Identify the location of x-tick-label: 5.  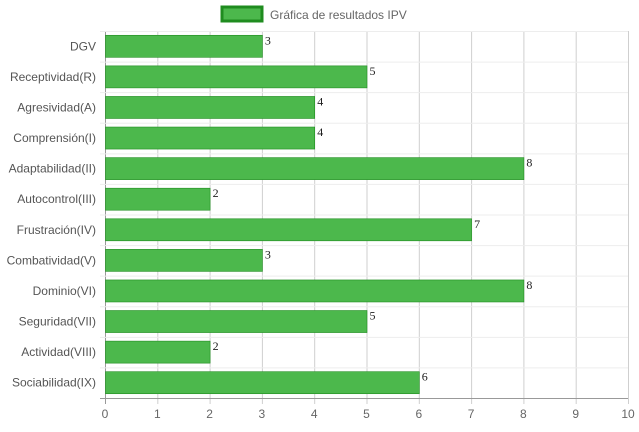
(366, 414).